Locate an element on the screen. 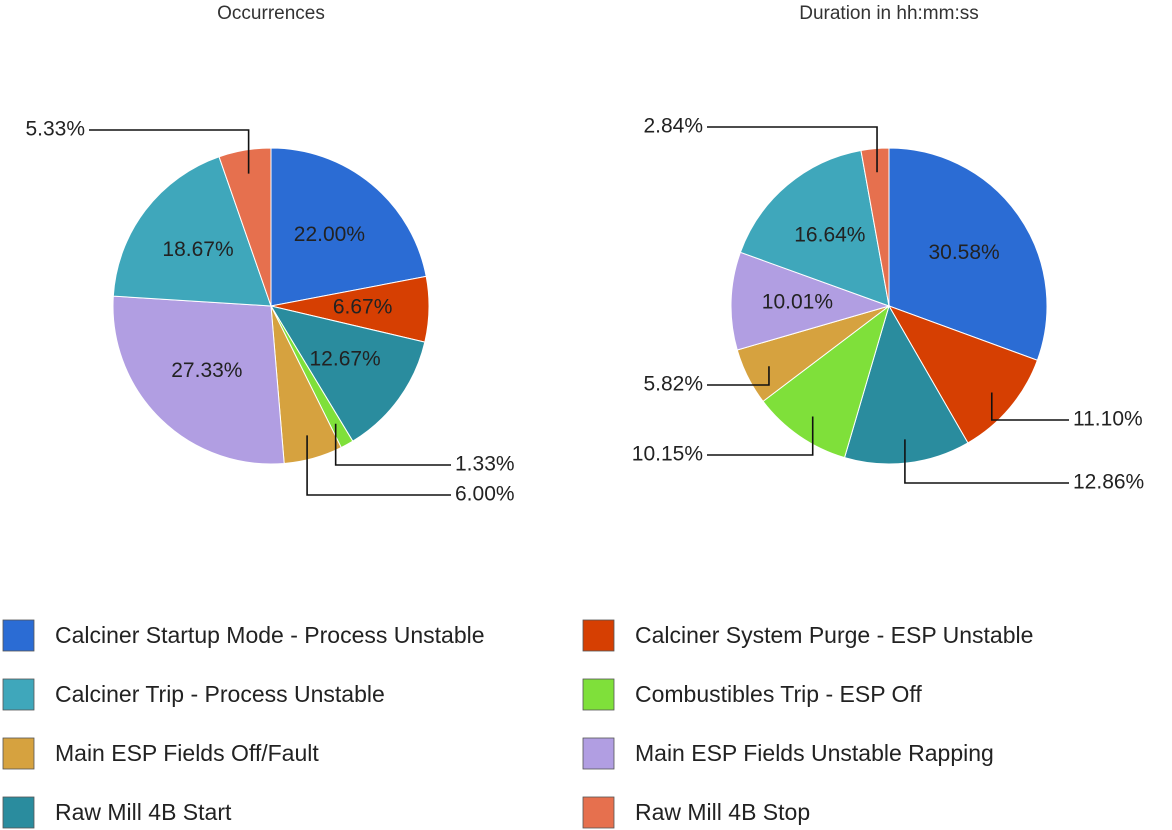 Image resolution: width=1172 pixels, height=830 pixels. legend-label: Calciner Trip - Process Unstable is located at coordinates (220, 694).